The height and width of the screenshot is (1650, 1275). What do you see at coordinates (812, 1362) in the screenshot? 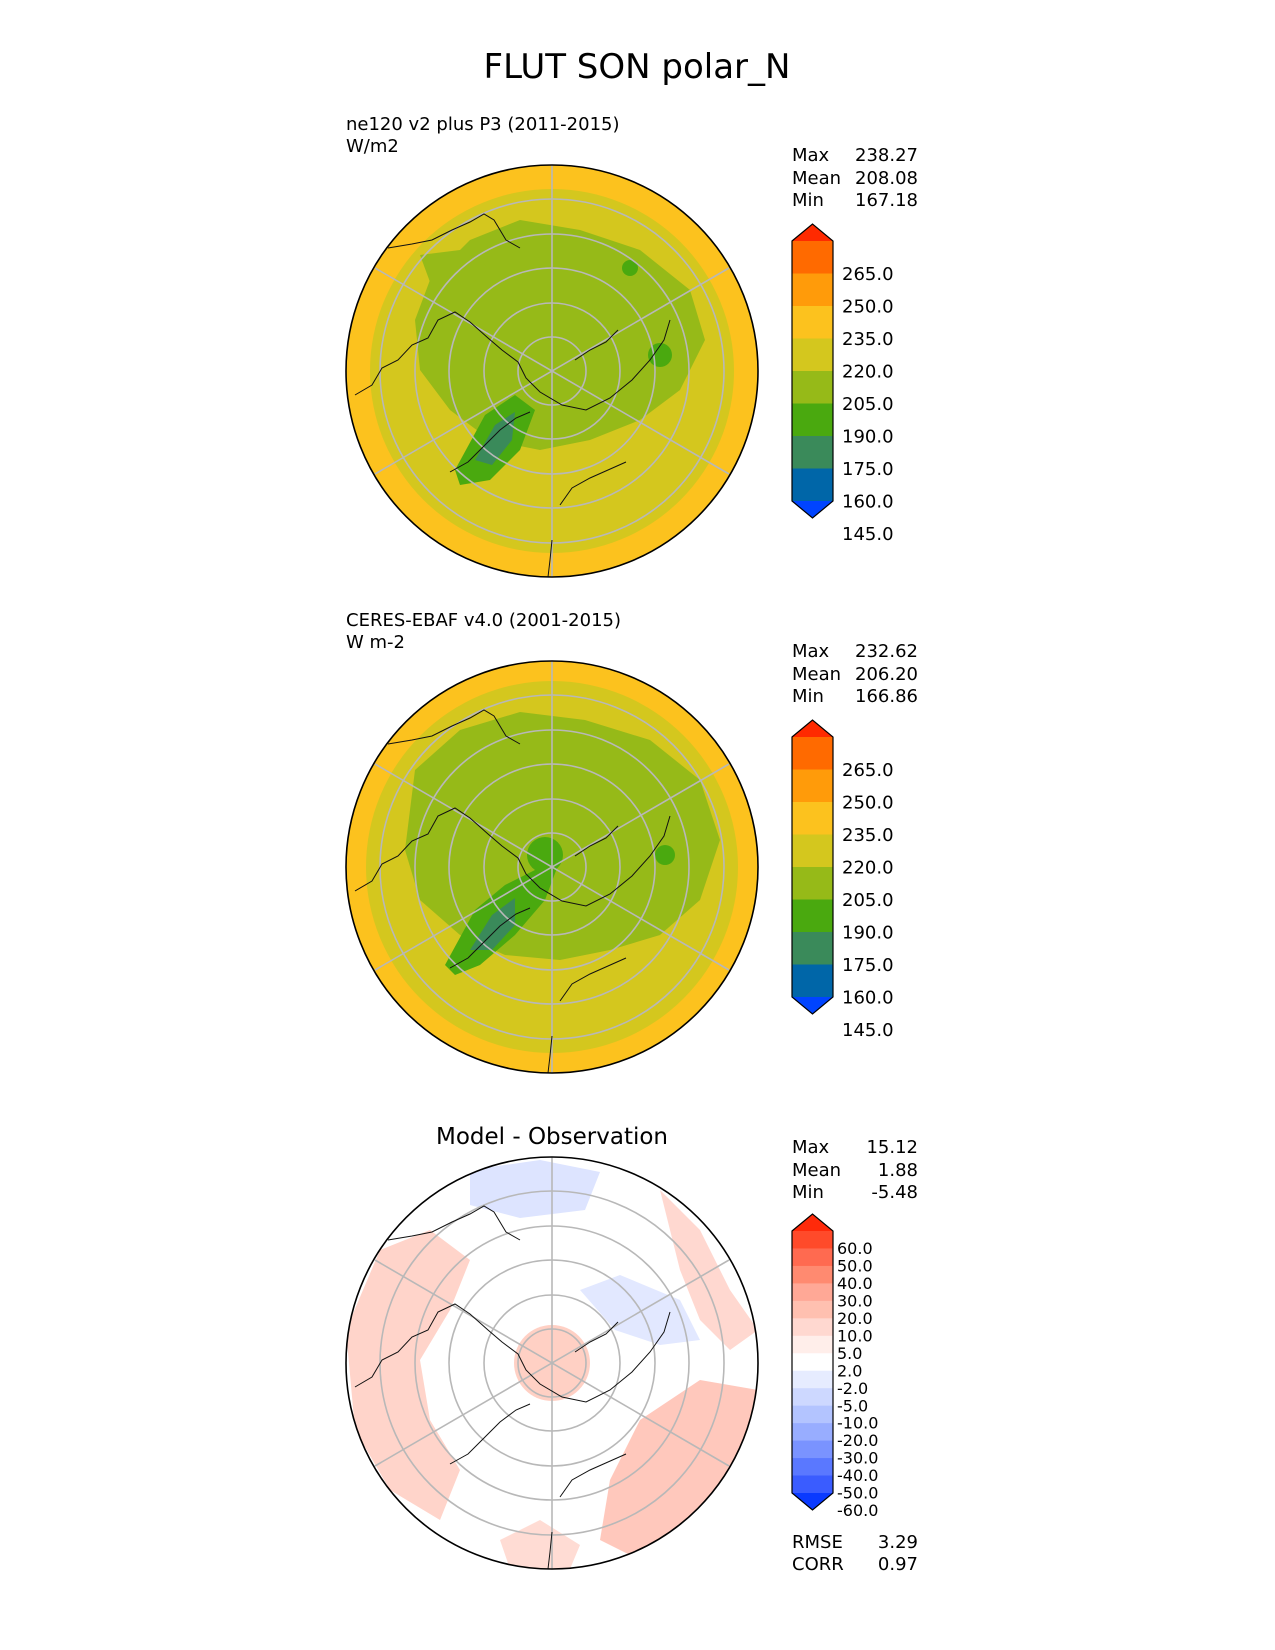
I see `colorbar-outline` at bounding box center [812, 1362].